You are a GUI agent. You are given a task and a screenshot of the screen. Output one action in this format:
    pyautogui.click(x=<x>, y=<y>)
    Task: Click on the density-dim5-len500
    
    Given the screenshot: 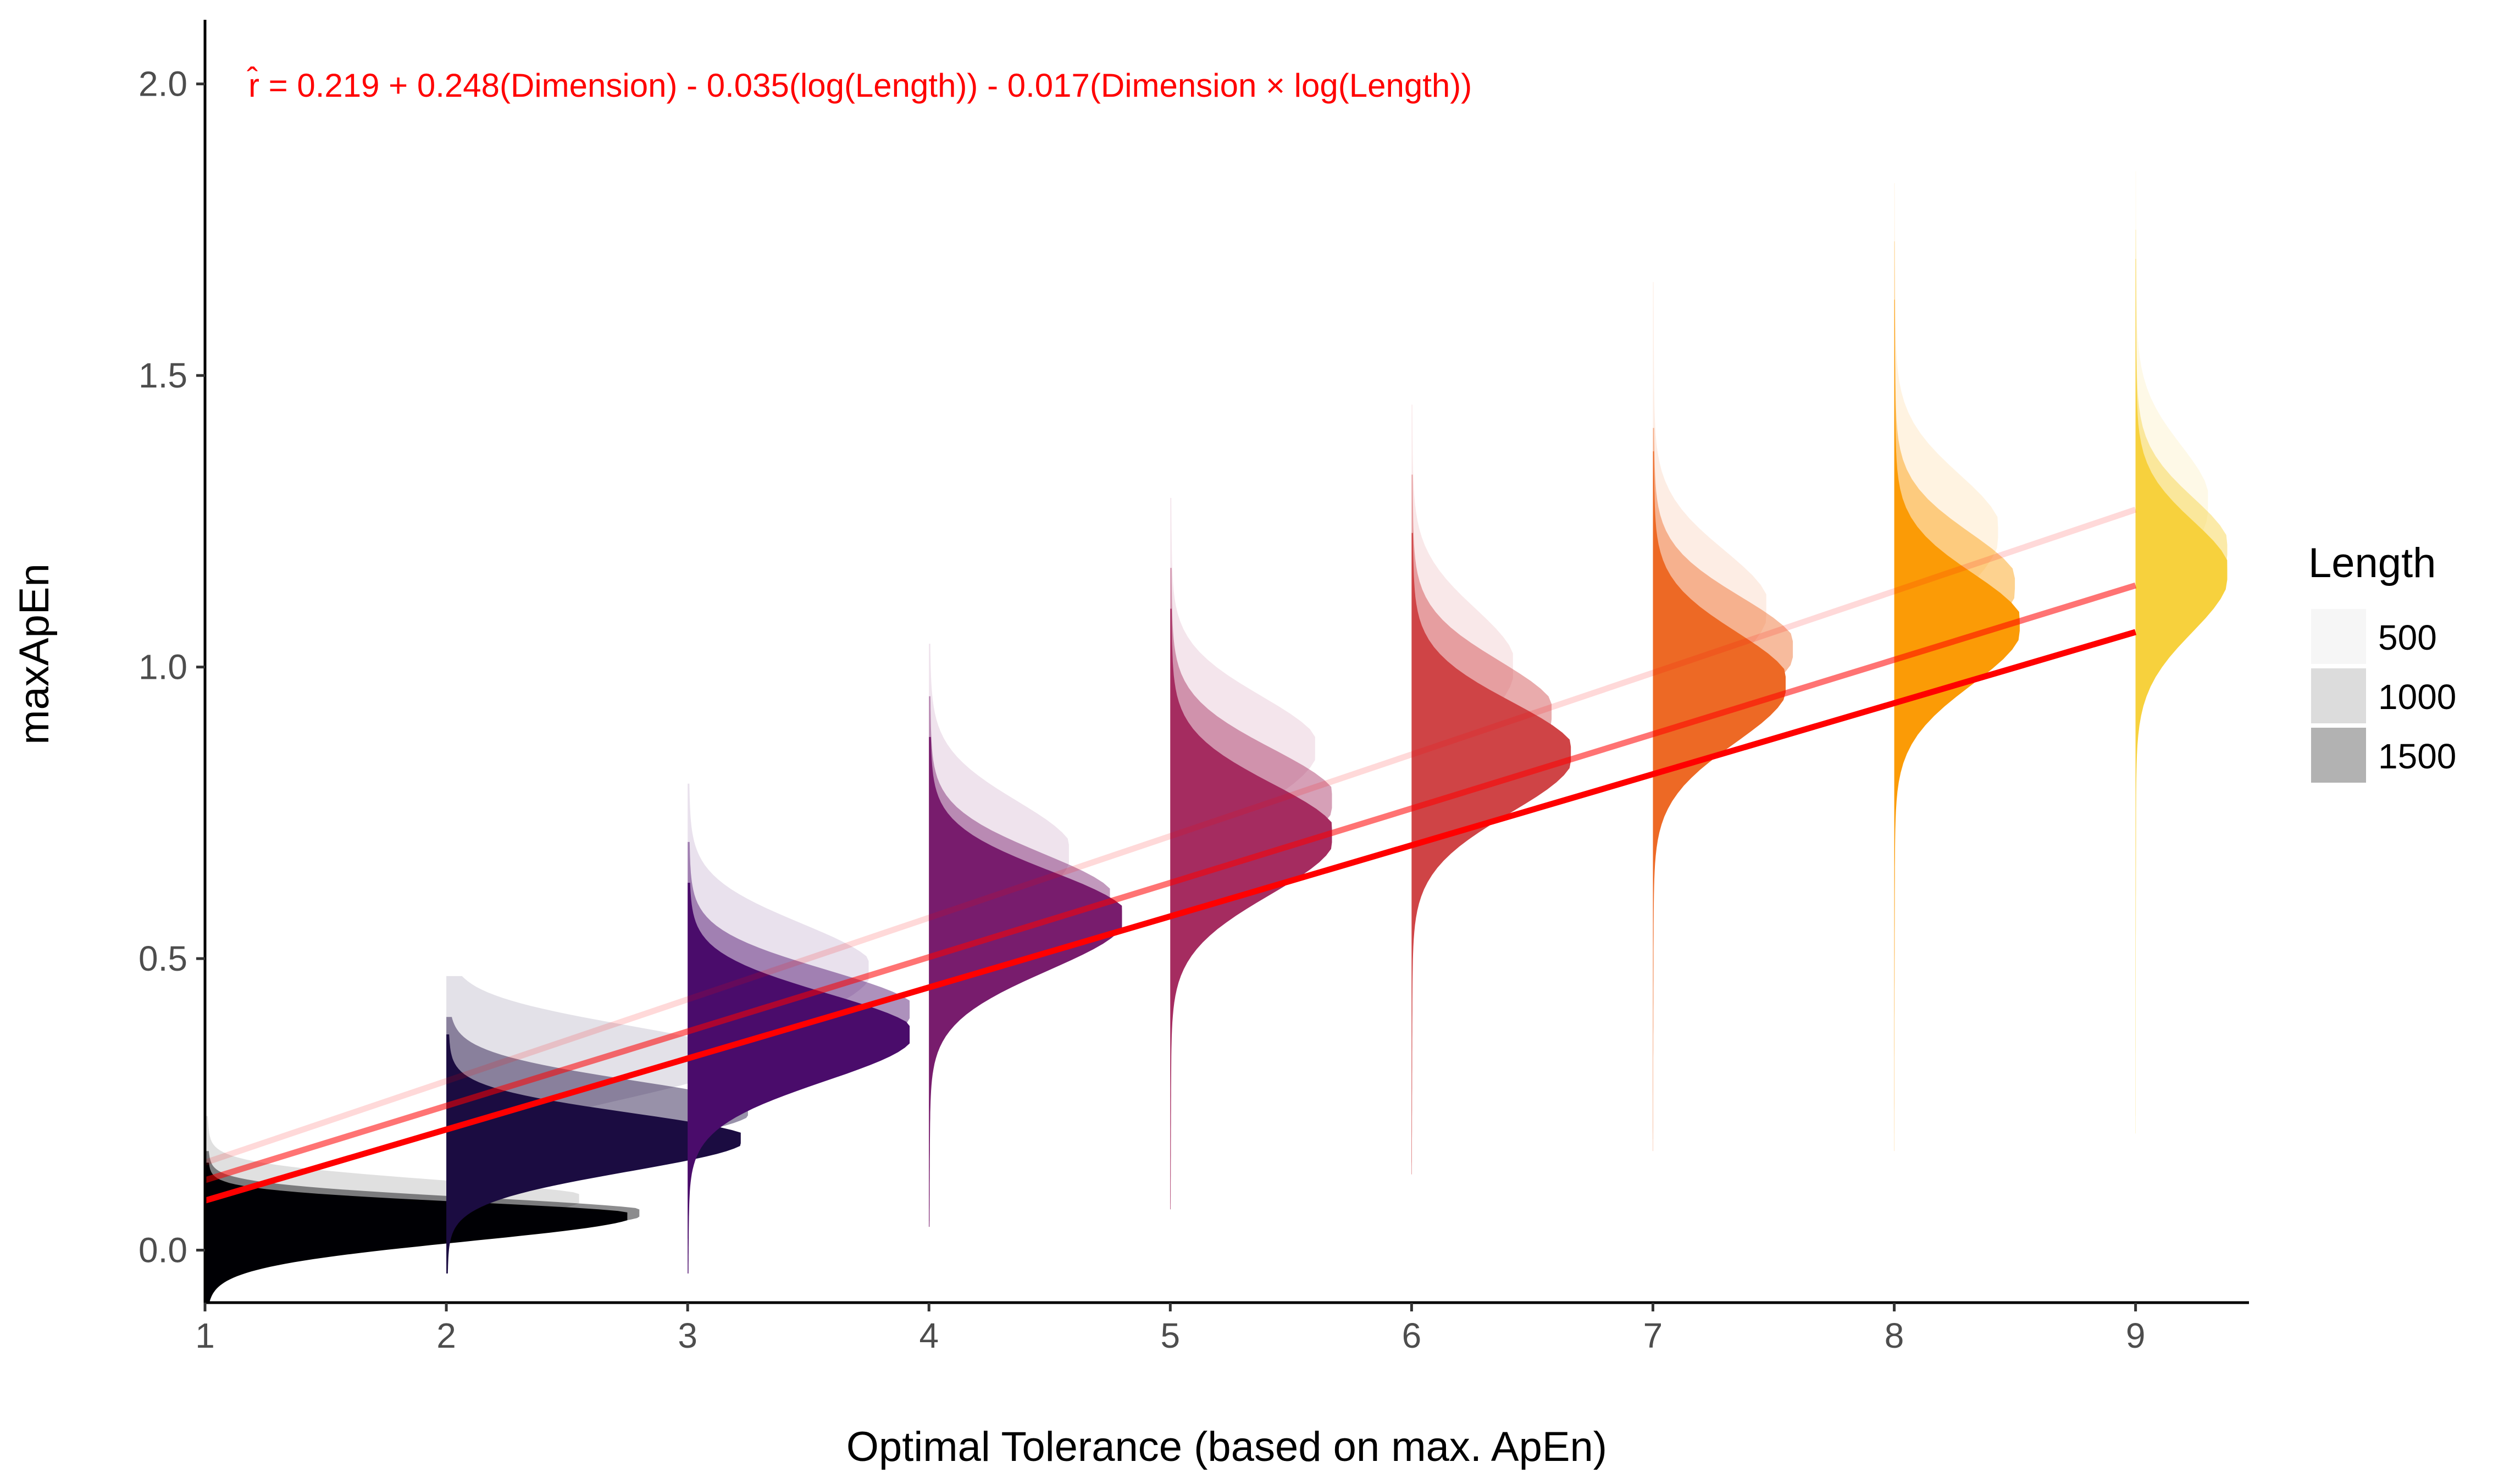 What is the action you would take?
    pyautogui.click(x=1242, y=844)
    